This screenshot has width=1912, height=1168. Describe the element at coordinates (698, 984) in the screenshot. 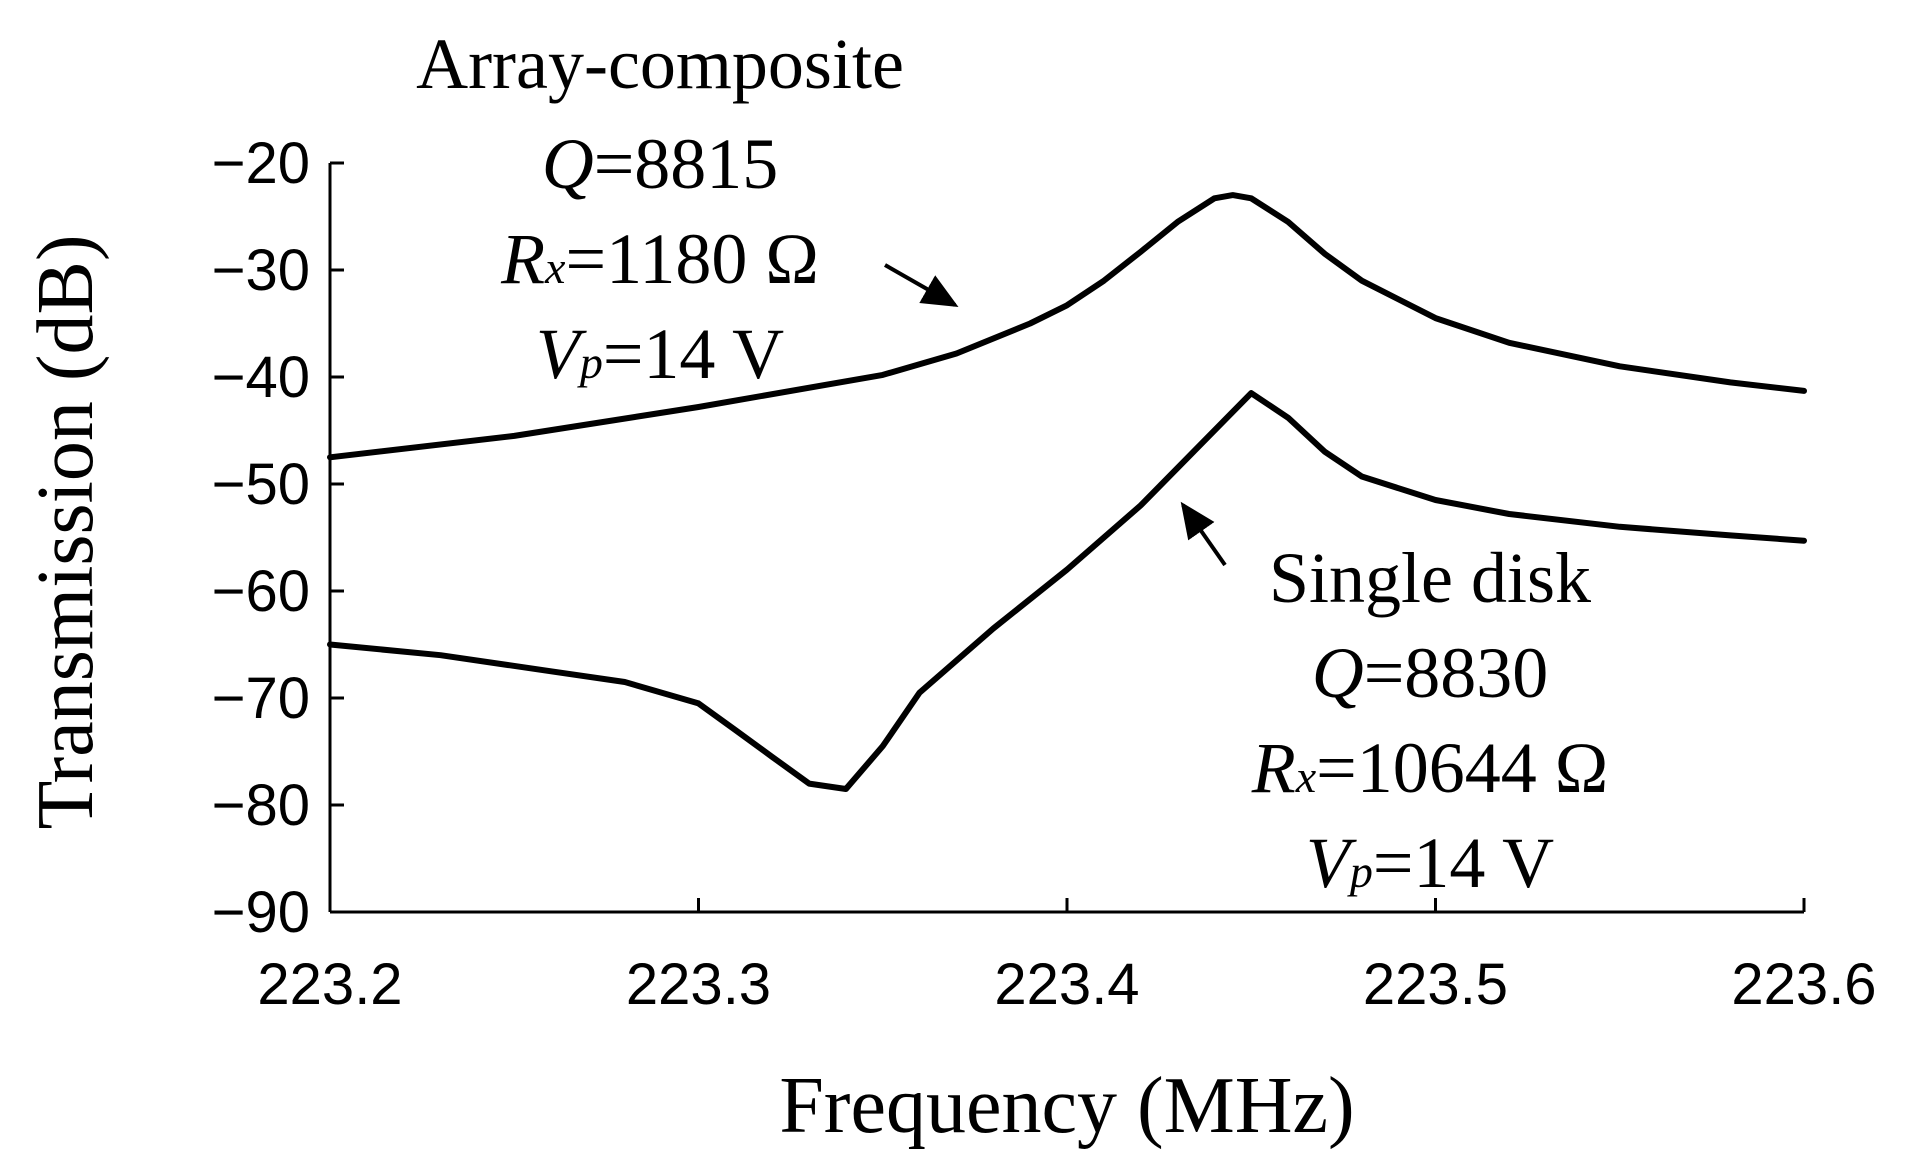

I see `x-tick-label: 223.3` at that location.